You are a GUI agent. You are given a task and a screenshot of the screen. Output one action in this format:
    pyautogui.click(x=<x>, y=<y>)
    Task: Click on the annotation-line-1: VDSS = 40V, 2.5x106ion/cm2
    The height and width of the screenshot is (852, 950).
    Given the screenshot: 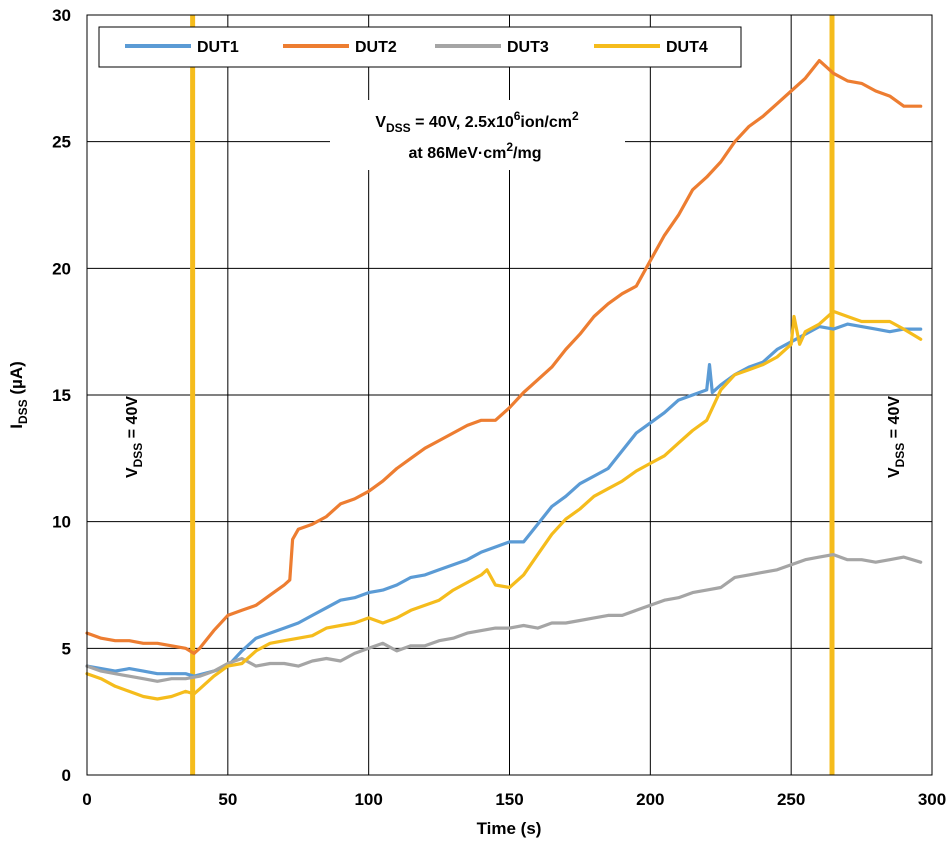 What is the action you would take?
    pyautogui.click(x=477, y=122)
    